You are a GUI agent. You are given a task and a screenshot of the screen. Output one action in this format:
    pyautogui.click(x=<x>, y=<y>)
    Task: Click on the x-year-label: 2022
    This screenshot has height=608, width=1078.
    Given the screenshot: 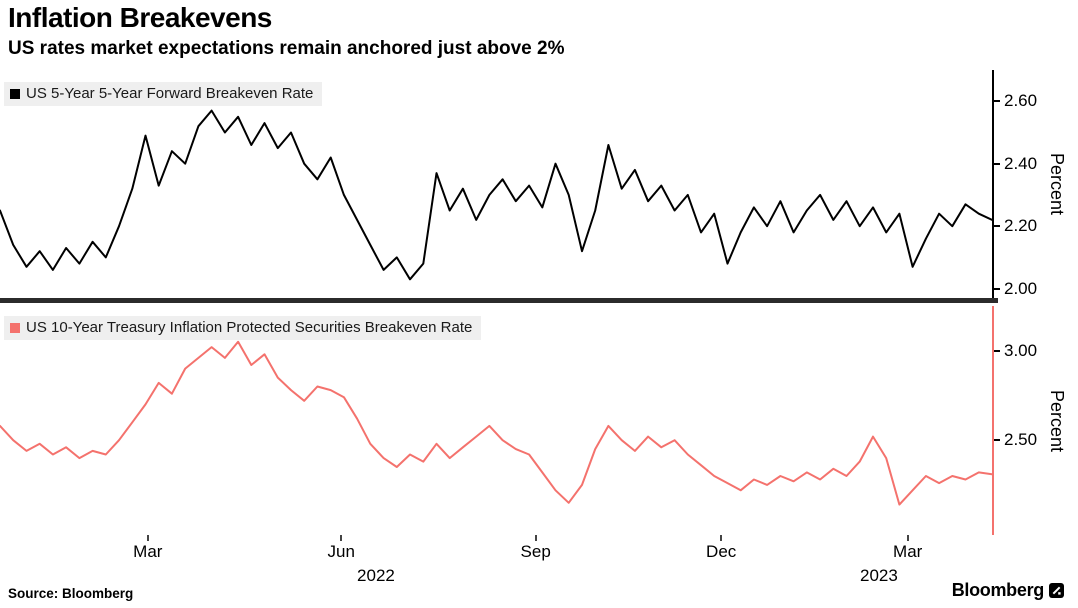 What is the action you would take?
    pyautogui.click(x=376, y=575)
    